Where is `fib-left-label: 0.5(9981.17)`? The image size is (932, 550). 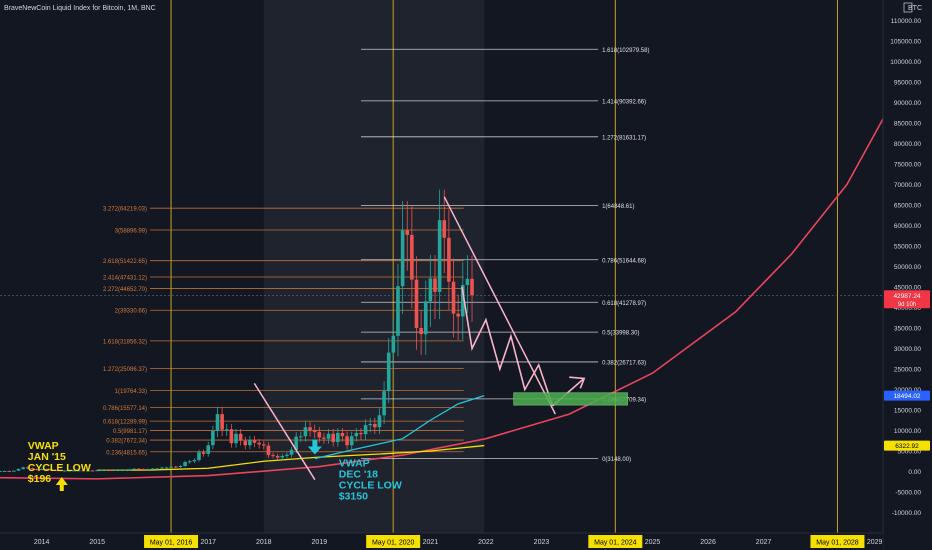
fib-left-label: 0.5(9981.17) is located at coordinates (130, 432).